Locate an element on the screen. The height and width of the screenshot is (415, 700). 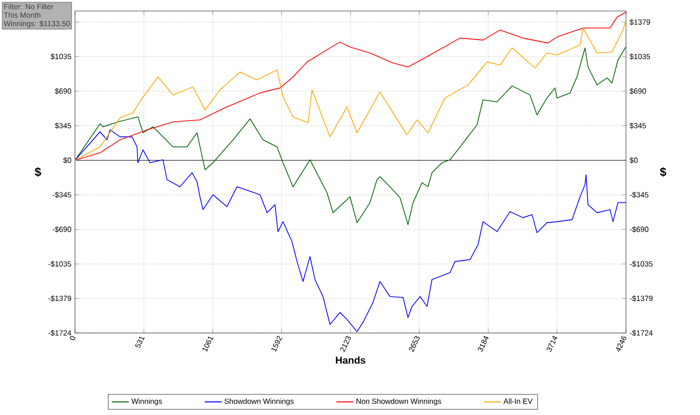
y2-axis-title: $ is located at coordinates (663, 172).